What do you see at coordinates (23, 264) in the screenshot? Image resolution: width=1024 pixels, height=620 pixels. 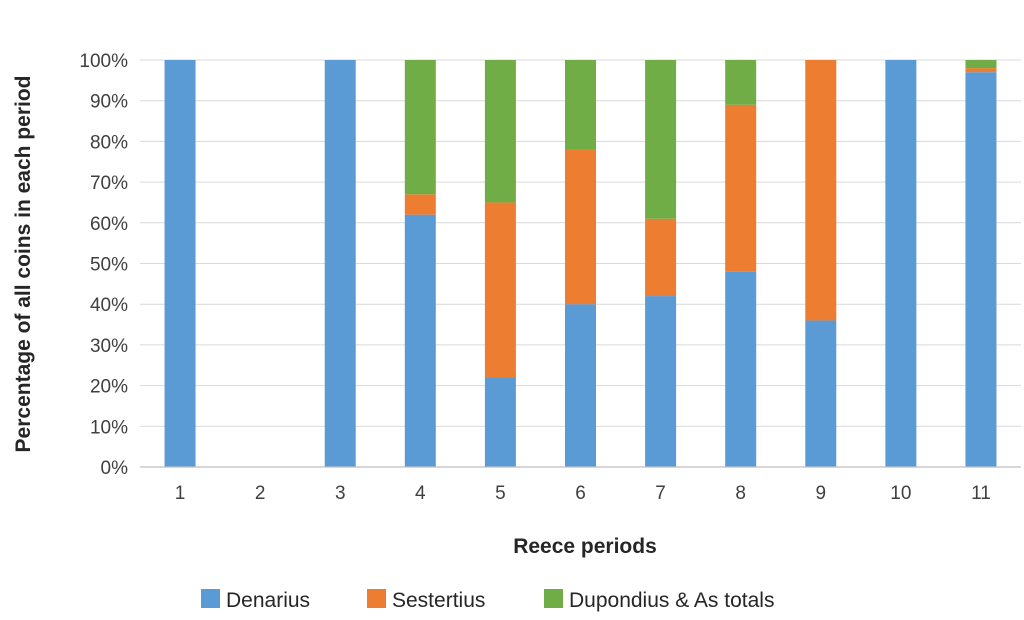 I see `y-axis-title: Percentage of all coins in each period` at bounding box center [23, 264].